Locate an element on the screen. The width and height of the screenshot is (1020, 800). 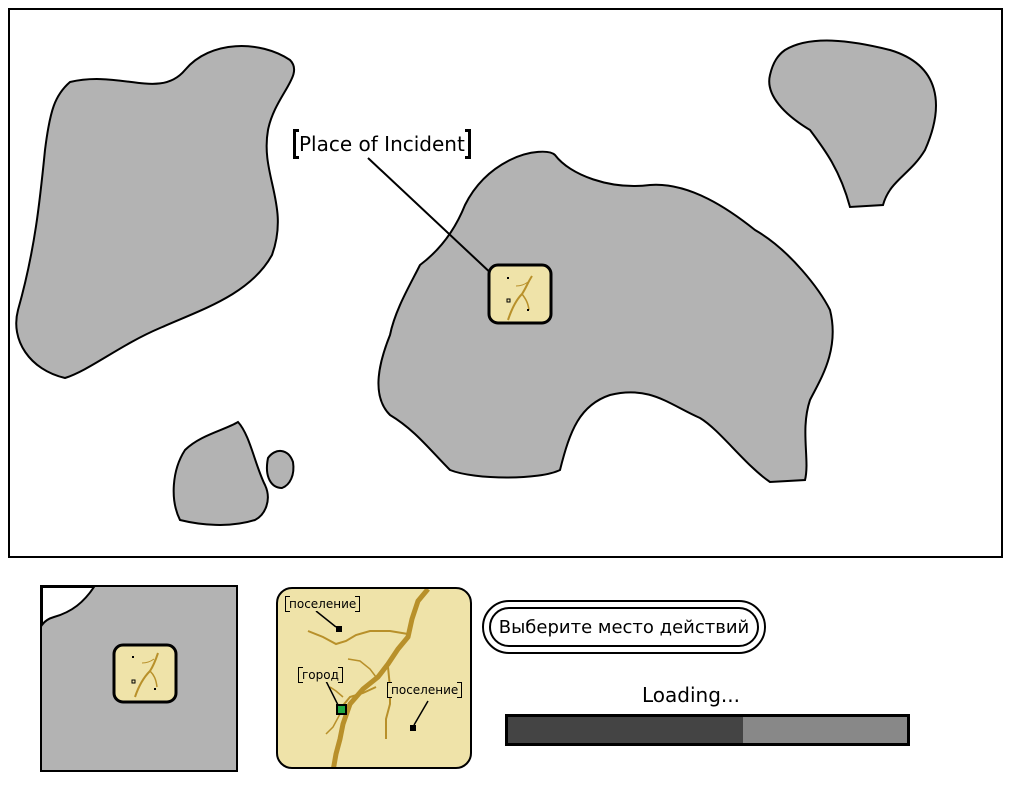
road-branch-west is located at coordinates (358, 638).